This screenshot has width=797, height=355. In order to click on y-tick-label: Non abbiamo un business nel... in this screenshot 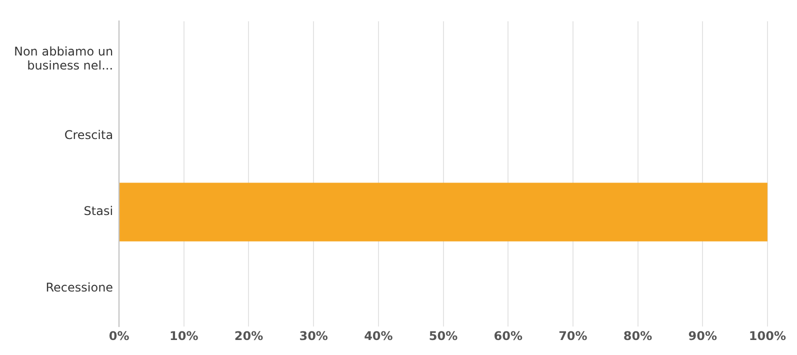, I will do `click(64, 58)`.